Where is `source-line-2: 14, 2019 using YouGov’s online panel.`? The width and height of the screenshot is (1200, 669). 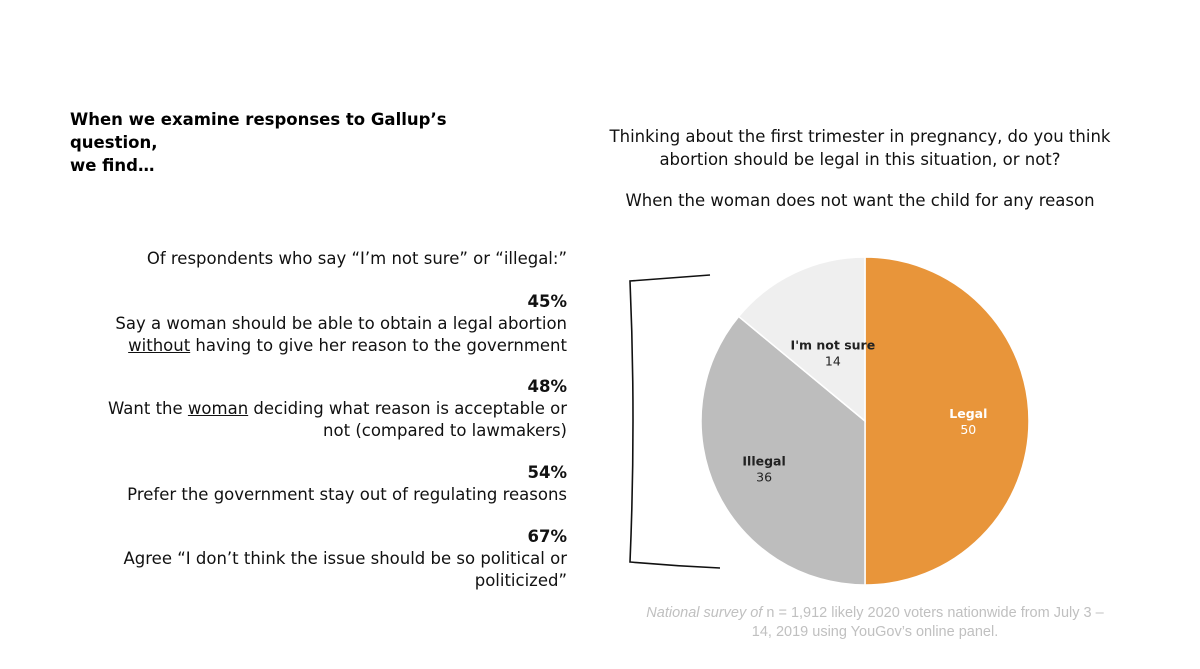 source-line-2: 14, 2019 using YouGov’s online panel. is located at coordinates (875, 632).